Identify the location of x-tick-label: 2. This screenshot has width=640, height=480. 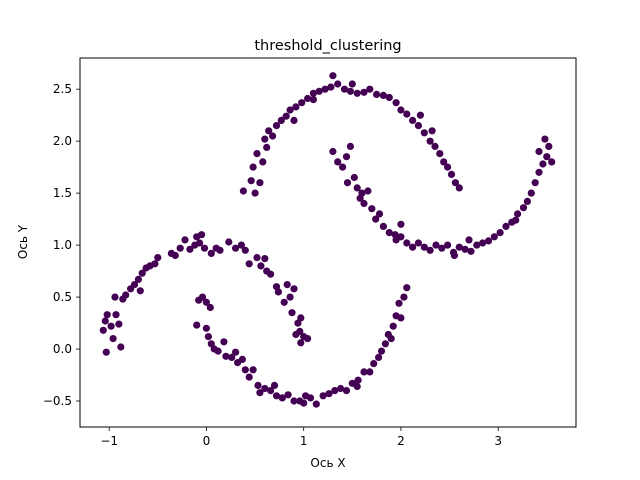
(401, 441).